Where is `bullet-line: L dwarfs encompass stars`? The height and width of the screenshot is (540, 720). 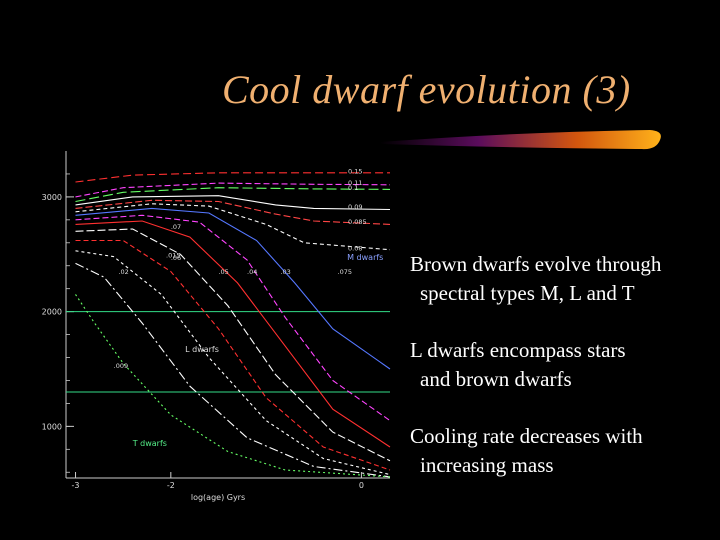
bullet-line: L dwarfs encompass stars is located at coordinates (518, 350).